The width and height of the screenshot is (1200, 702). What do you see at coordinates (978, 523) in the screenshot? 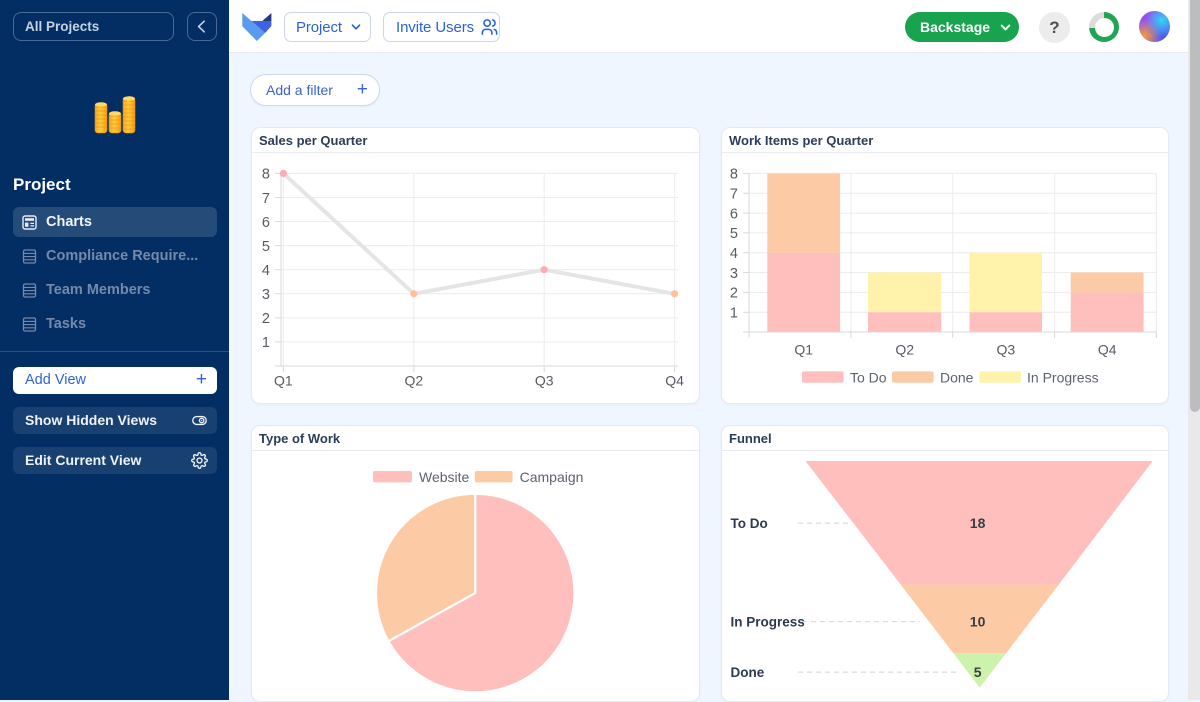
I see `svg-text: 18` at bounding box center [978, 523].